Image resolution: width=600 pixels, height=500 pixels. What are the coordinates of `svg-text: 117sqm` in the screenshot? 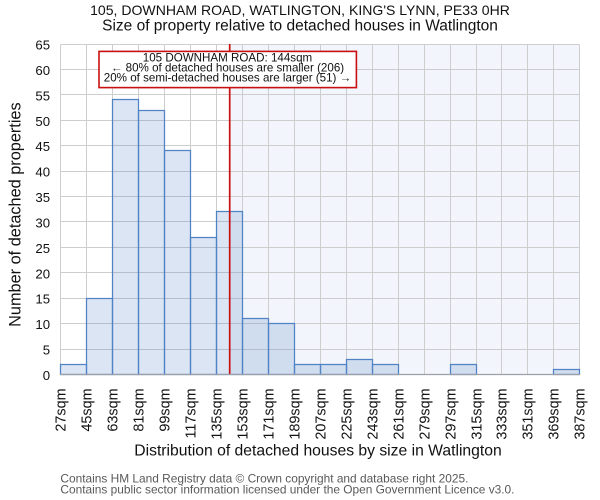 It's located at (191, 413).